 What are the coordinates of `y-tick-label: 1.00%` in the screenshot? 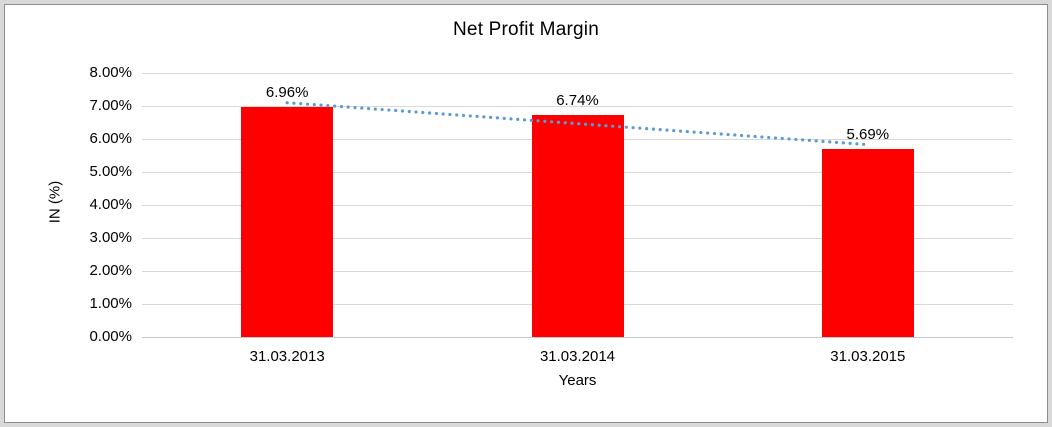 It's located at (110, 303).